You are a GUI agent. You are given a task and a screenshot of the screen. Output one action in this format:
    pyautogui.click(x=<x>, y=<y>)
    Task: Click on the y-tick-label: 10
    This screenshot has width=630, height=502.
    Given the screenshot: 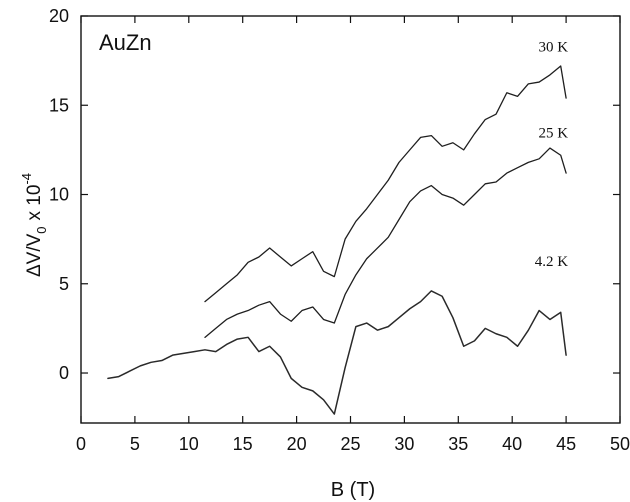 What is the action you would take?
    pyautogui.click(x=59, y=195)
    